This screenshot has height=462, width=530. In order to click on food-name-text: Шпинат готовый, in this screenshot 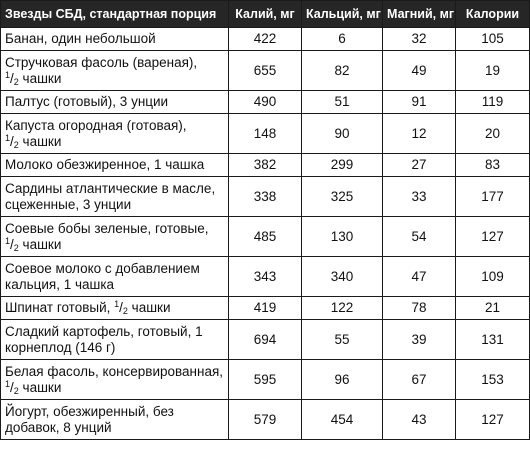, I will do `click(60, 307)`.